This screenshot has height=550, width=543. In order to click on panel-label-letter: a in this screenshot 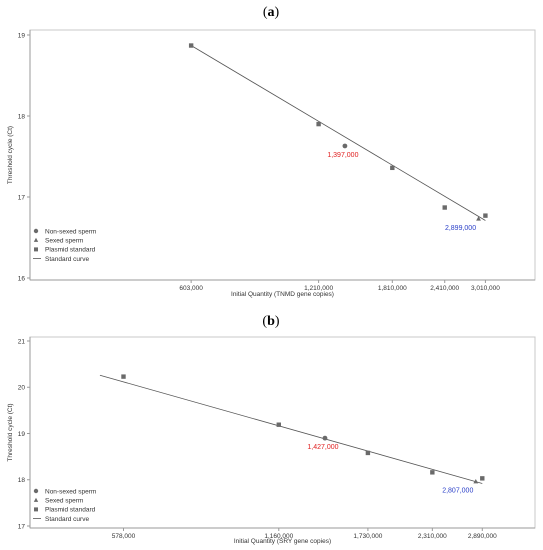, I will do `click(271, 12)`.